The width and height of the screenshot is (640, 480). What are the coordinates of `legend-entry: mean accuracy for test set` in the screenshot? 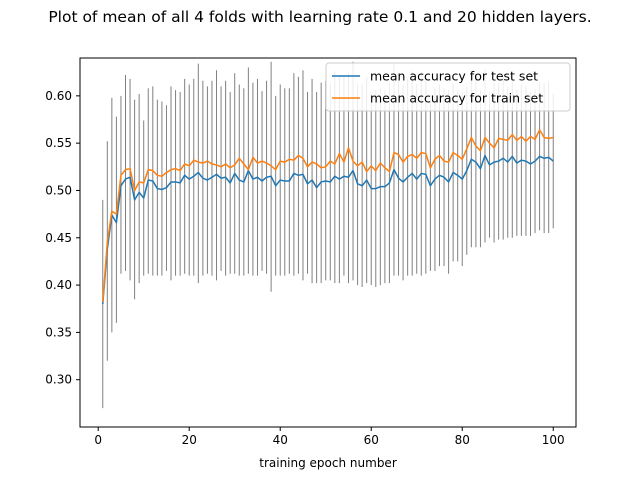 It's located at (454, 76).